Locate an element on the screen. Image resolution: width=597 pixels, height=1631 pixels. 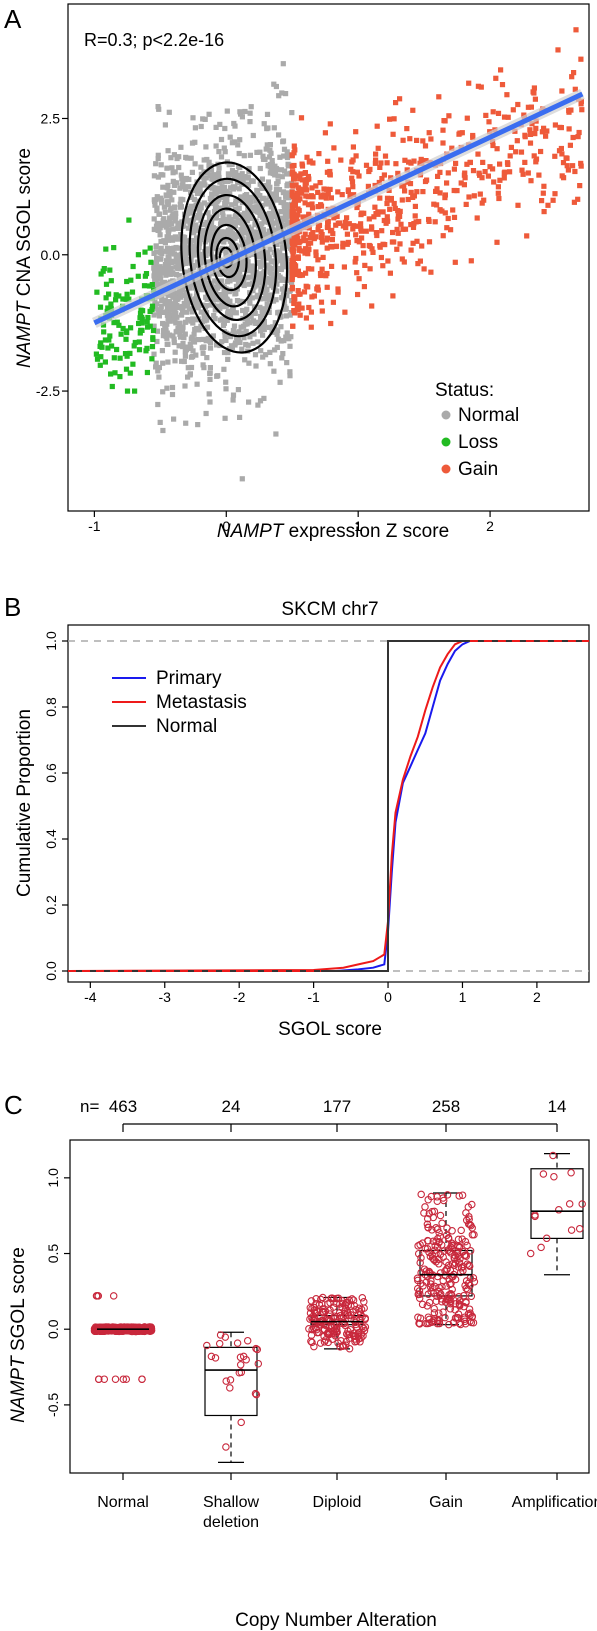
x-tick-label: -2 is located at coordinates (239, 997).